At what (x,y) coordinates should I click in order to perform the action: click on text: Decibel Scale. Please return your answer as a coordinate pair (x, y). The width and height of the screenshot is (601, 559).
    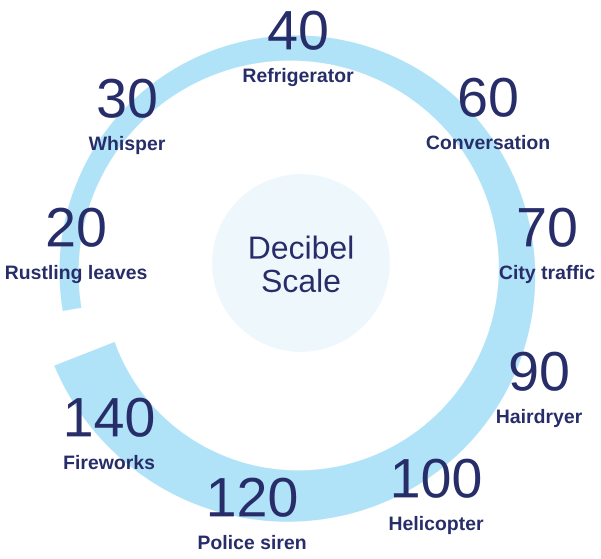
    Looking at the image, I should click on (301, 263).